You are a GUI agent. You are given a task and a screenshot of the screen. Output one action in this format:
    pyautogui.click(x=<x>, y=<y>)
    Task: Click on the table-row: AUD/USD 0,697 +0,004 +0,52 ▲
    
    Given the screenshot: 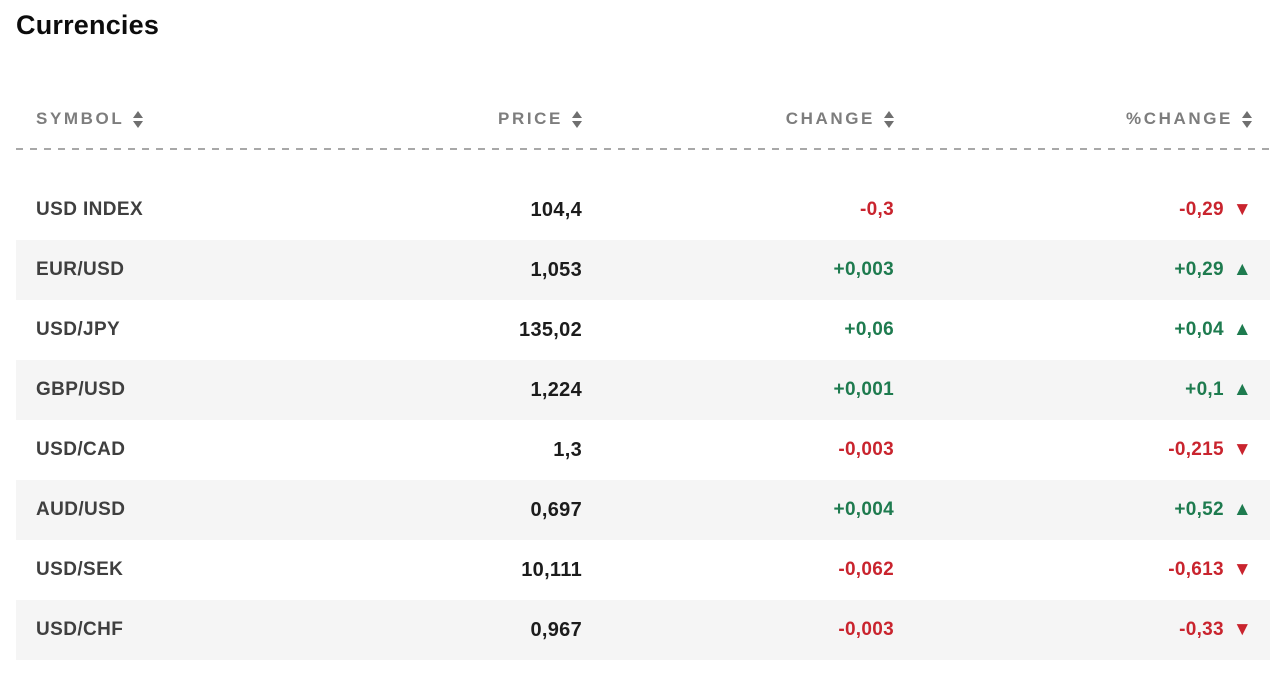 What is the action you would take?
    pyautogui.click(x=643, y=510)
    